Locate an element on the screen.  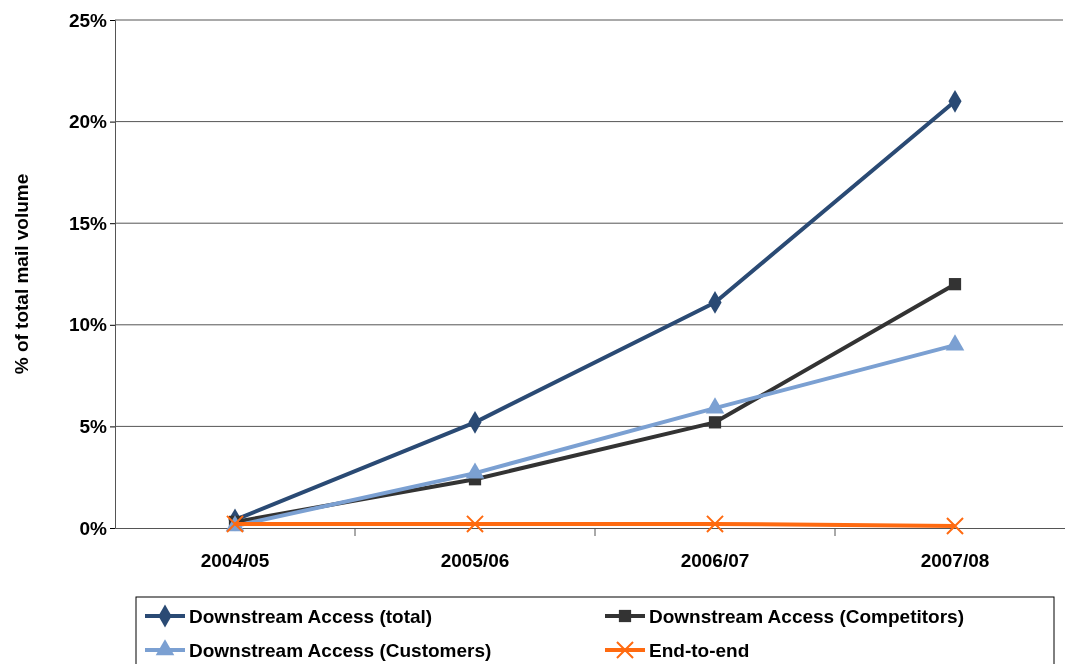
y-axis-title: % of total mail volume is located at coordinates (21, 274).